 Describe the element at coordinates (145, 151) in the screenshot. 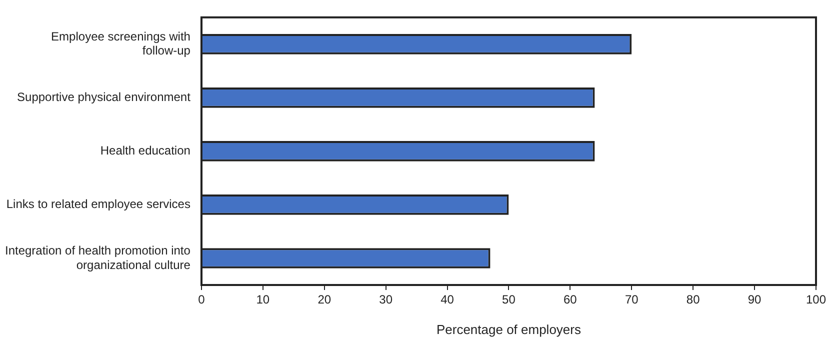

I see `y-tick-label: Health education` at that location.